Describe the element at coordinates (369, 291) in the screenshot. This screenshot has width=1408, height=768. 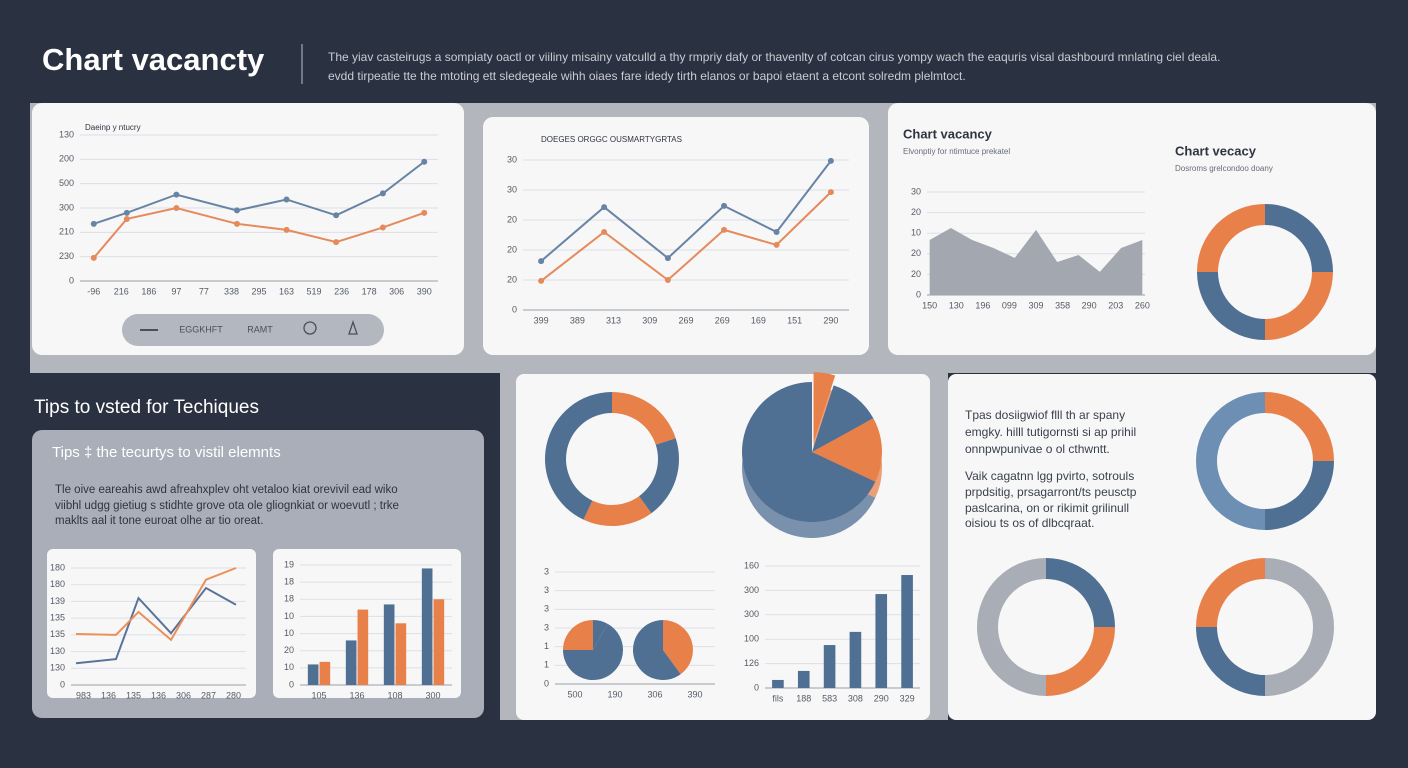
I see `x-tick-label: 178` at that location.